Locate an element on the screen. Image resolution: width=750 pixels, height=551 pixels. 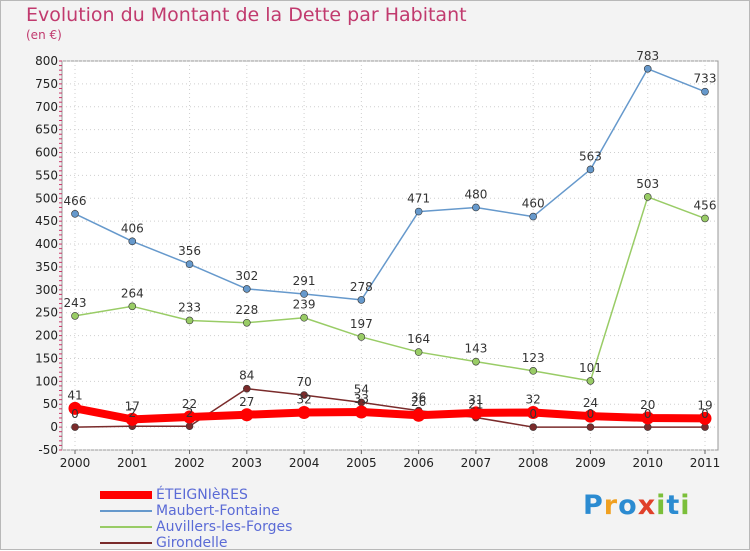
data-label: 143 is located at coordinates (475, 349).